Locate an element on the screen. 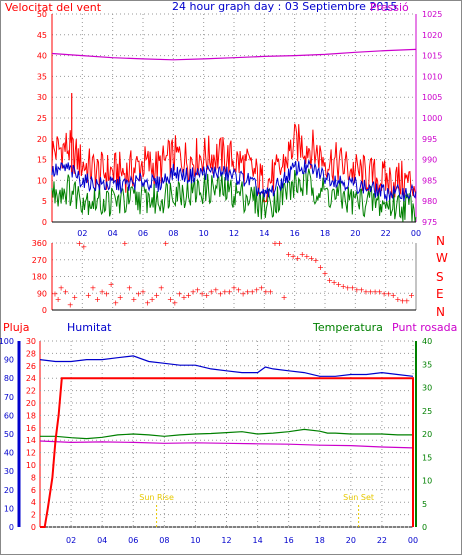 Image resolution: width=462 pixels, height=559 pixels. y-left-tick-label: 0 is located at coordinates (44, 222).